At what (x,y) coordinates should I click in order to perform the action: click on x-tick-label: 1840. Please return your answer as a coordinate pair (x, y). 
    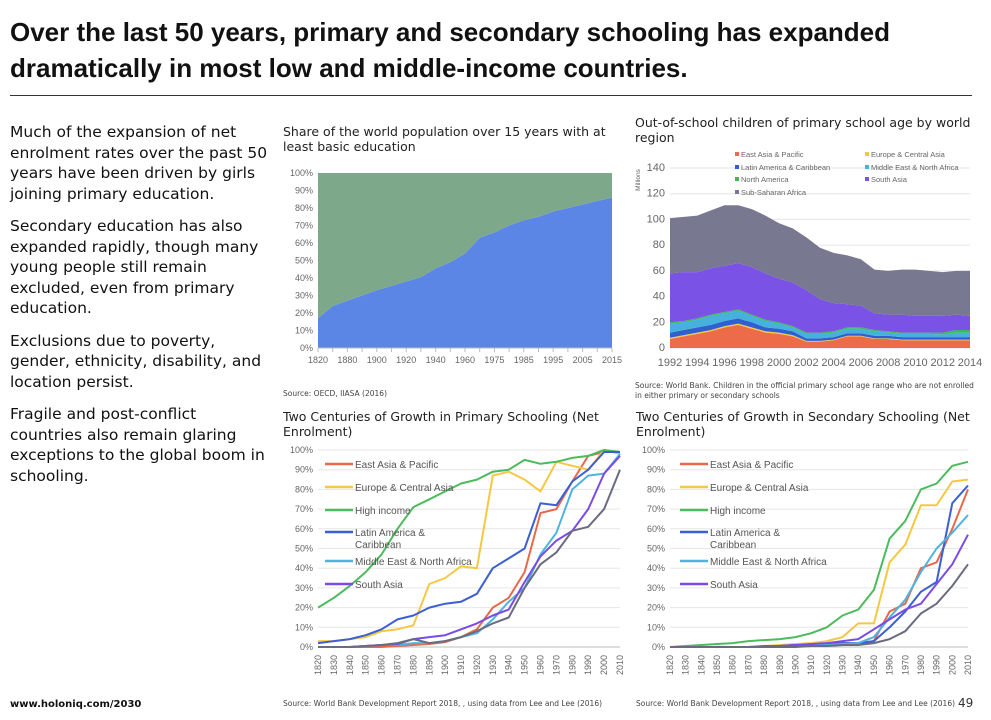
    Looking at the image, I should click on (701, 665).